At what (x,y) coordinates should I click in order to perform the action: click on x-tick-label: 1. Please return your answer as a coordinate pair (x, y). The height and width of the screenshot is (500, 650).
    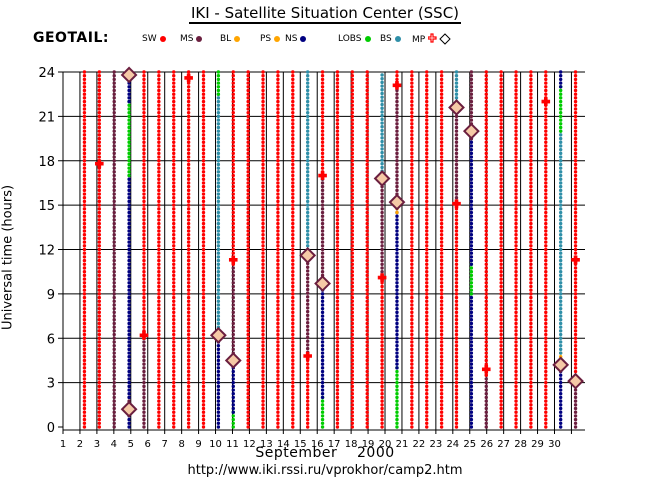
    Looking at the image, I should click on (63, 444).